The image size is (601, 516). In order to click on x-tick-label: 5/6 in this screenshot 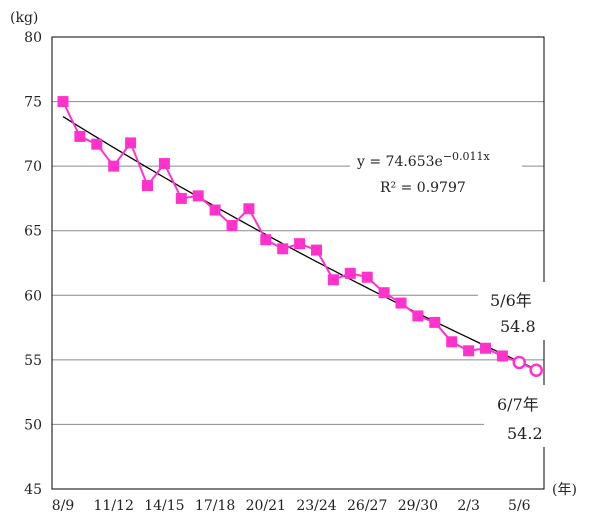, I will do `click(519, 506)`.